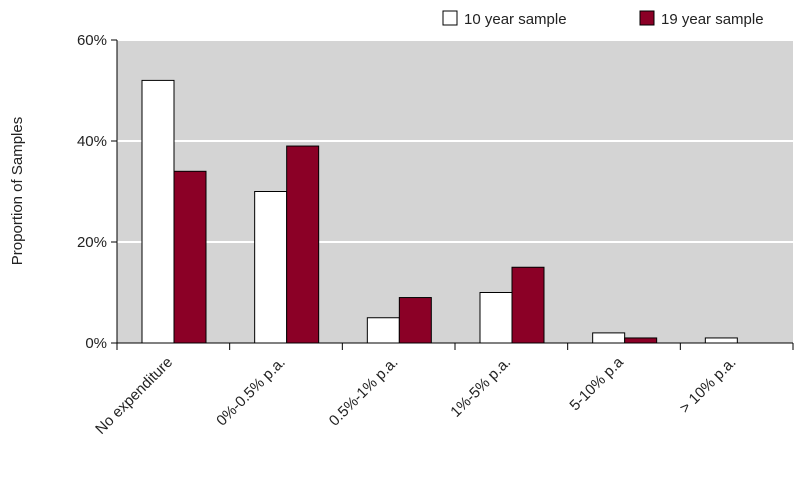 The image size is (794, 477). I want to click on y-tick-label: 60%, so click(92, 40).